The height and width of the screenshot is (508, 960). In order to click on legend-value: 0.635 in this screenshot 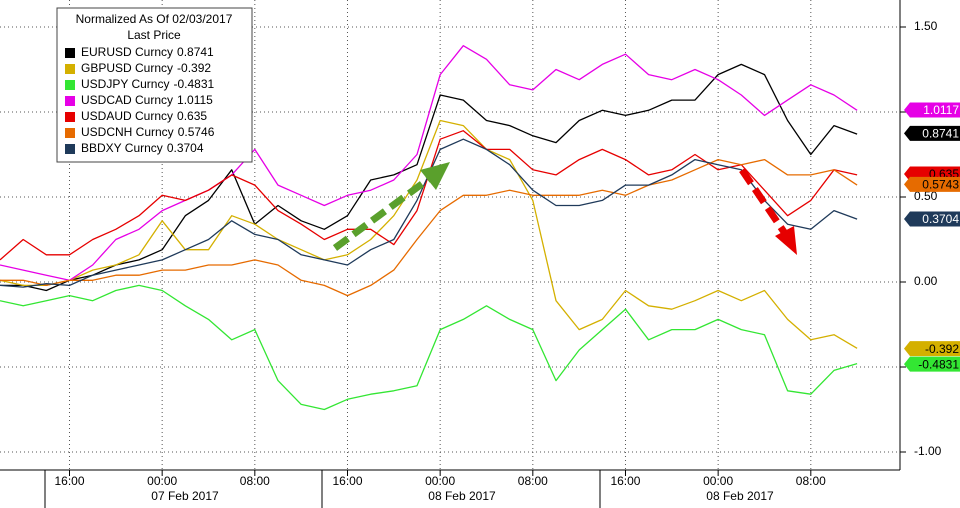, I will do `click(192, 116)`.